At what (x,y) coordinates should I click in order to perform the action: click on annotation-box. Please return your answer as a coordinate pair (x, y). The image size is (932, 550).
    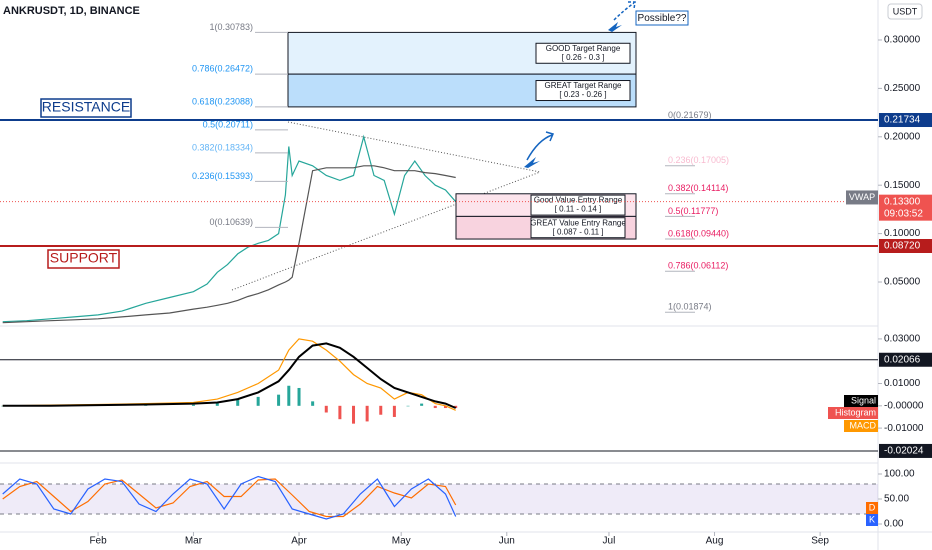
    Looking at the image, I should click on (662, 18).